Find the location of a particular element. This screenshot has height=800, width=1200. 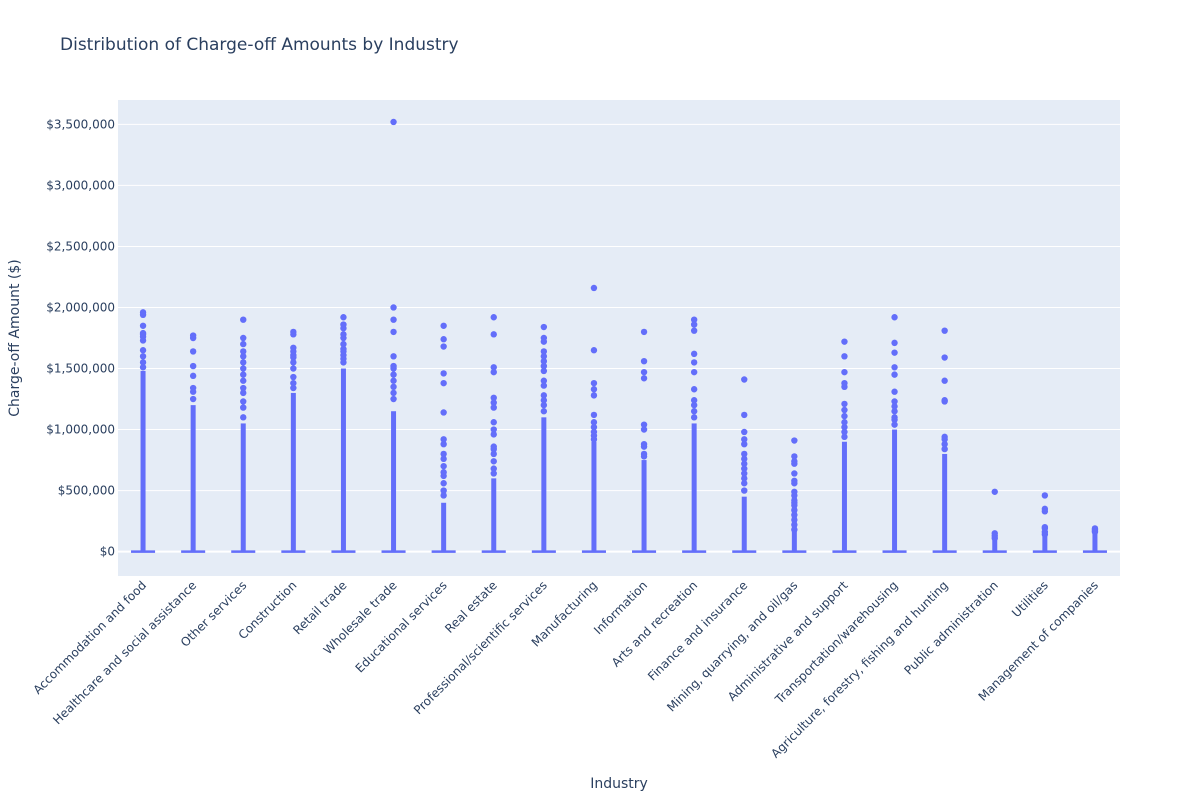

x-tick-label: Educational services is located at coordinates (401, 626).